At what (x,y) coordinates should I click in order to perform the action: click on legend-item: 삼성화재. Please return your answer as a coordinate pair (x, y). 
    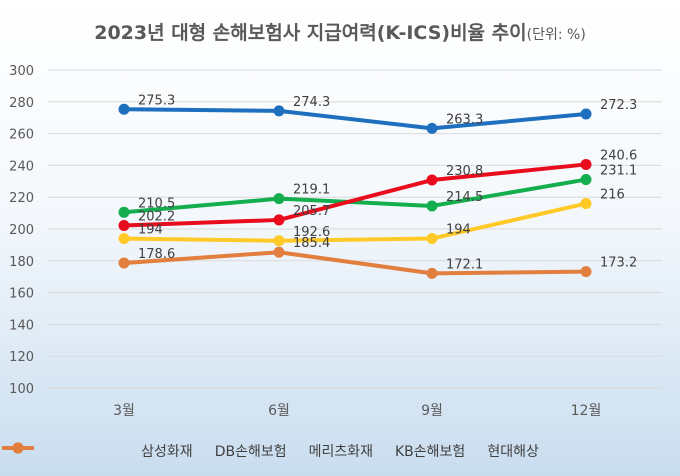
    Looking at the image, I should click on (97, 451).